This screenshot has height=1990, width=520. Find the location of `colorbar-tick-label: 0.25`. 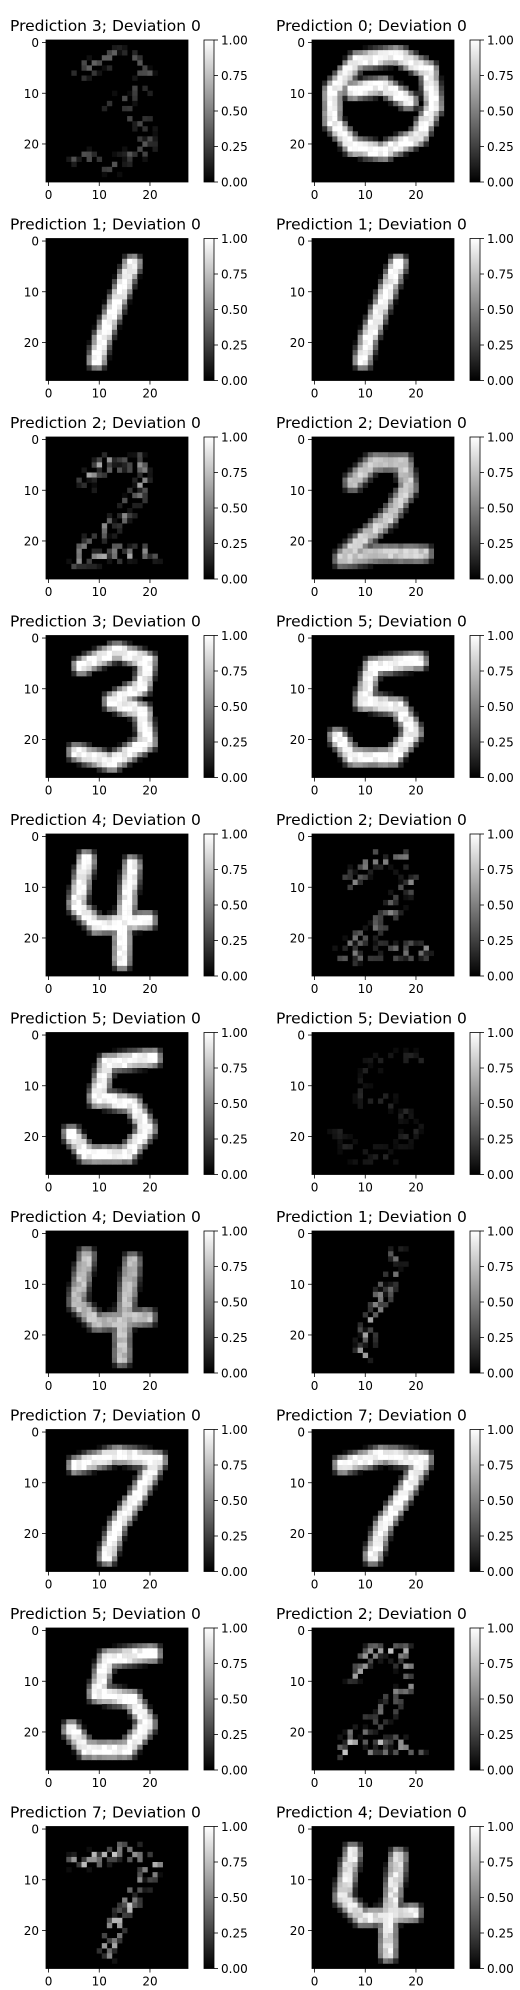

colorbar-tick-label: 0.25 is located at coordinates (500, 743).